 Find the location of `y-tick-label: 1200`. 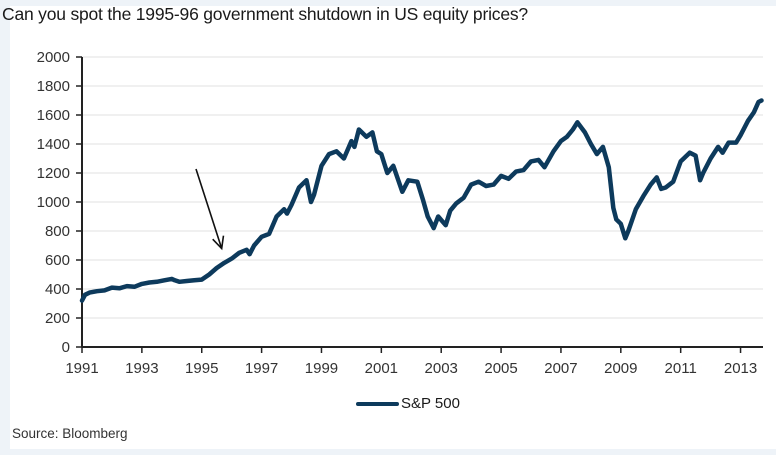

y-tick-label: 1200 is located at coordinates (53, 173).